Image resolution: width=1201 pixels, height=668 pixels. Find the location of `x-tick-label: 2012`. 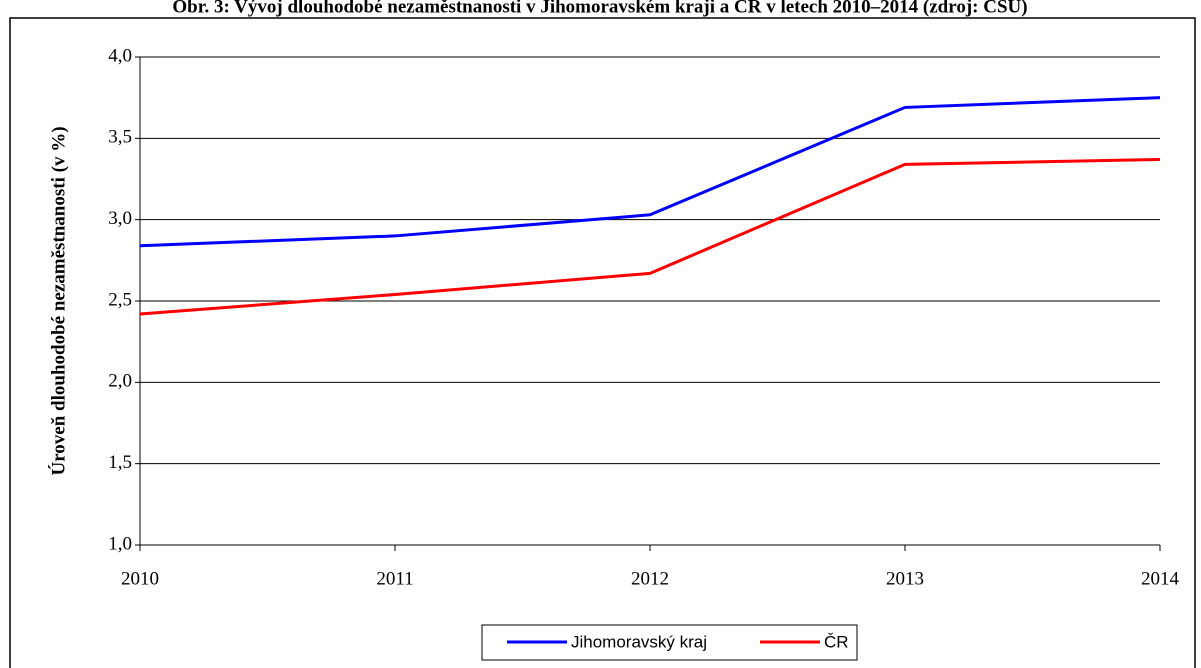

x-tick-label: 2012 is located at coordinates (650, 578).